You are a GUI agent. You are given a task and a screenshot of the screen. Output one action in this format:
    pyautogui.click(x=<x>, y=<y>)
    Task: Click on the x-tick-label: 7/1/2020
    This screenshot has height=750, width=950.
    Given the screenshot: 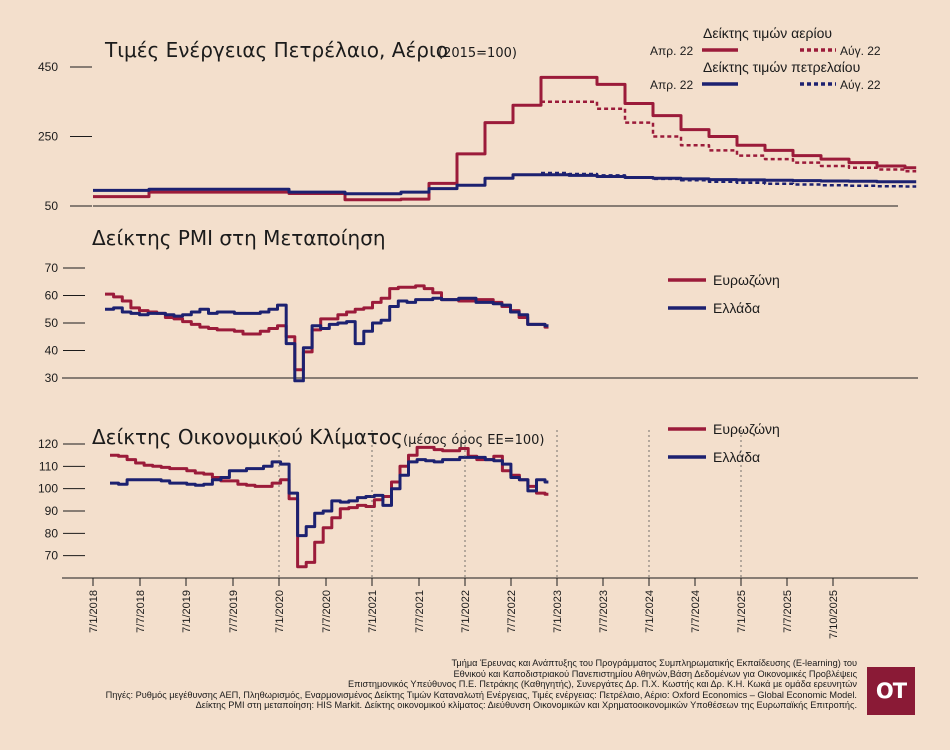 What is the action you would take?
    pyautogui.click(x=280, y=611)
    